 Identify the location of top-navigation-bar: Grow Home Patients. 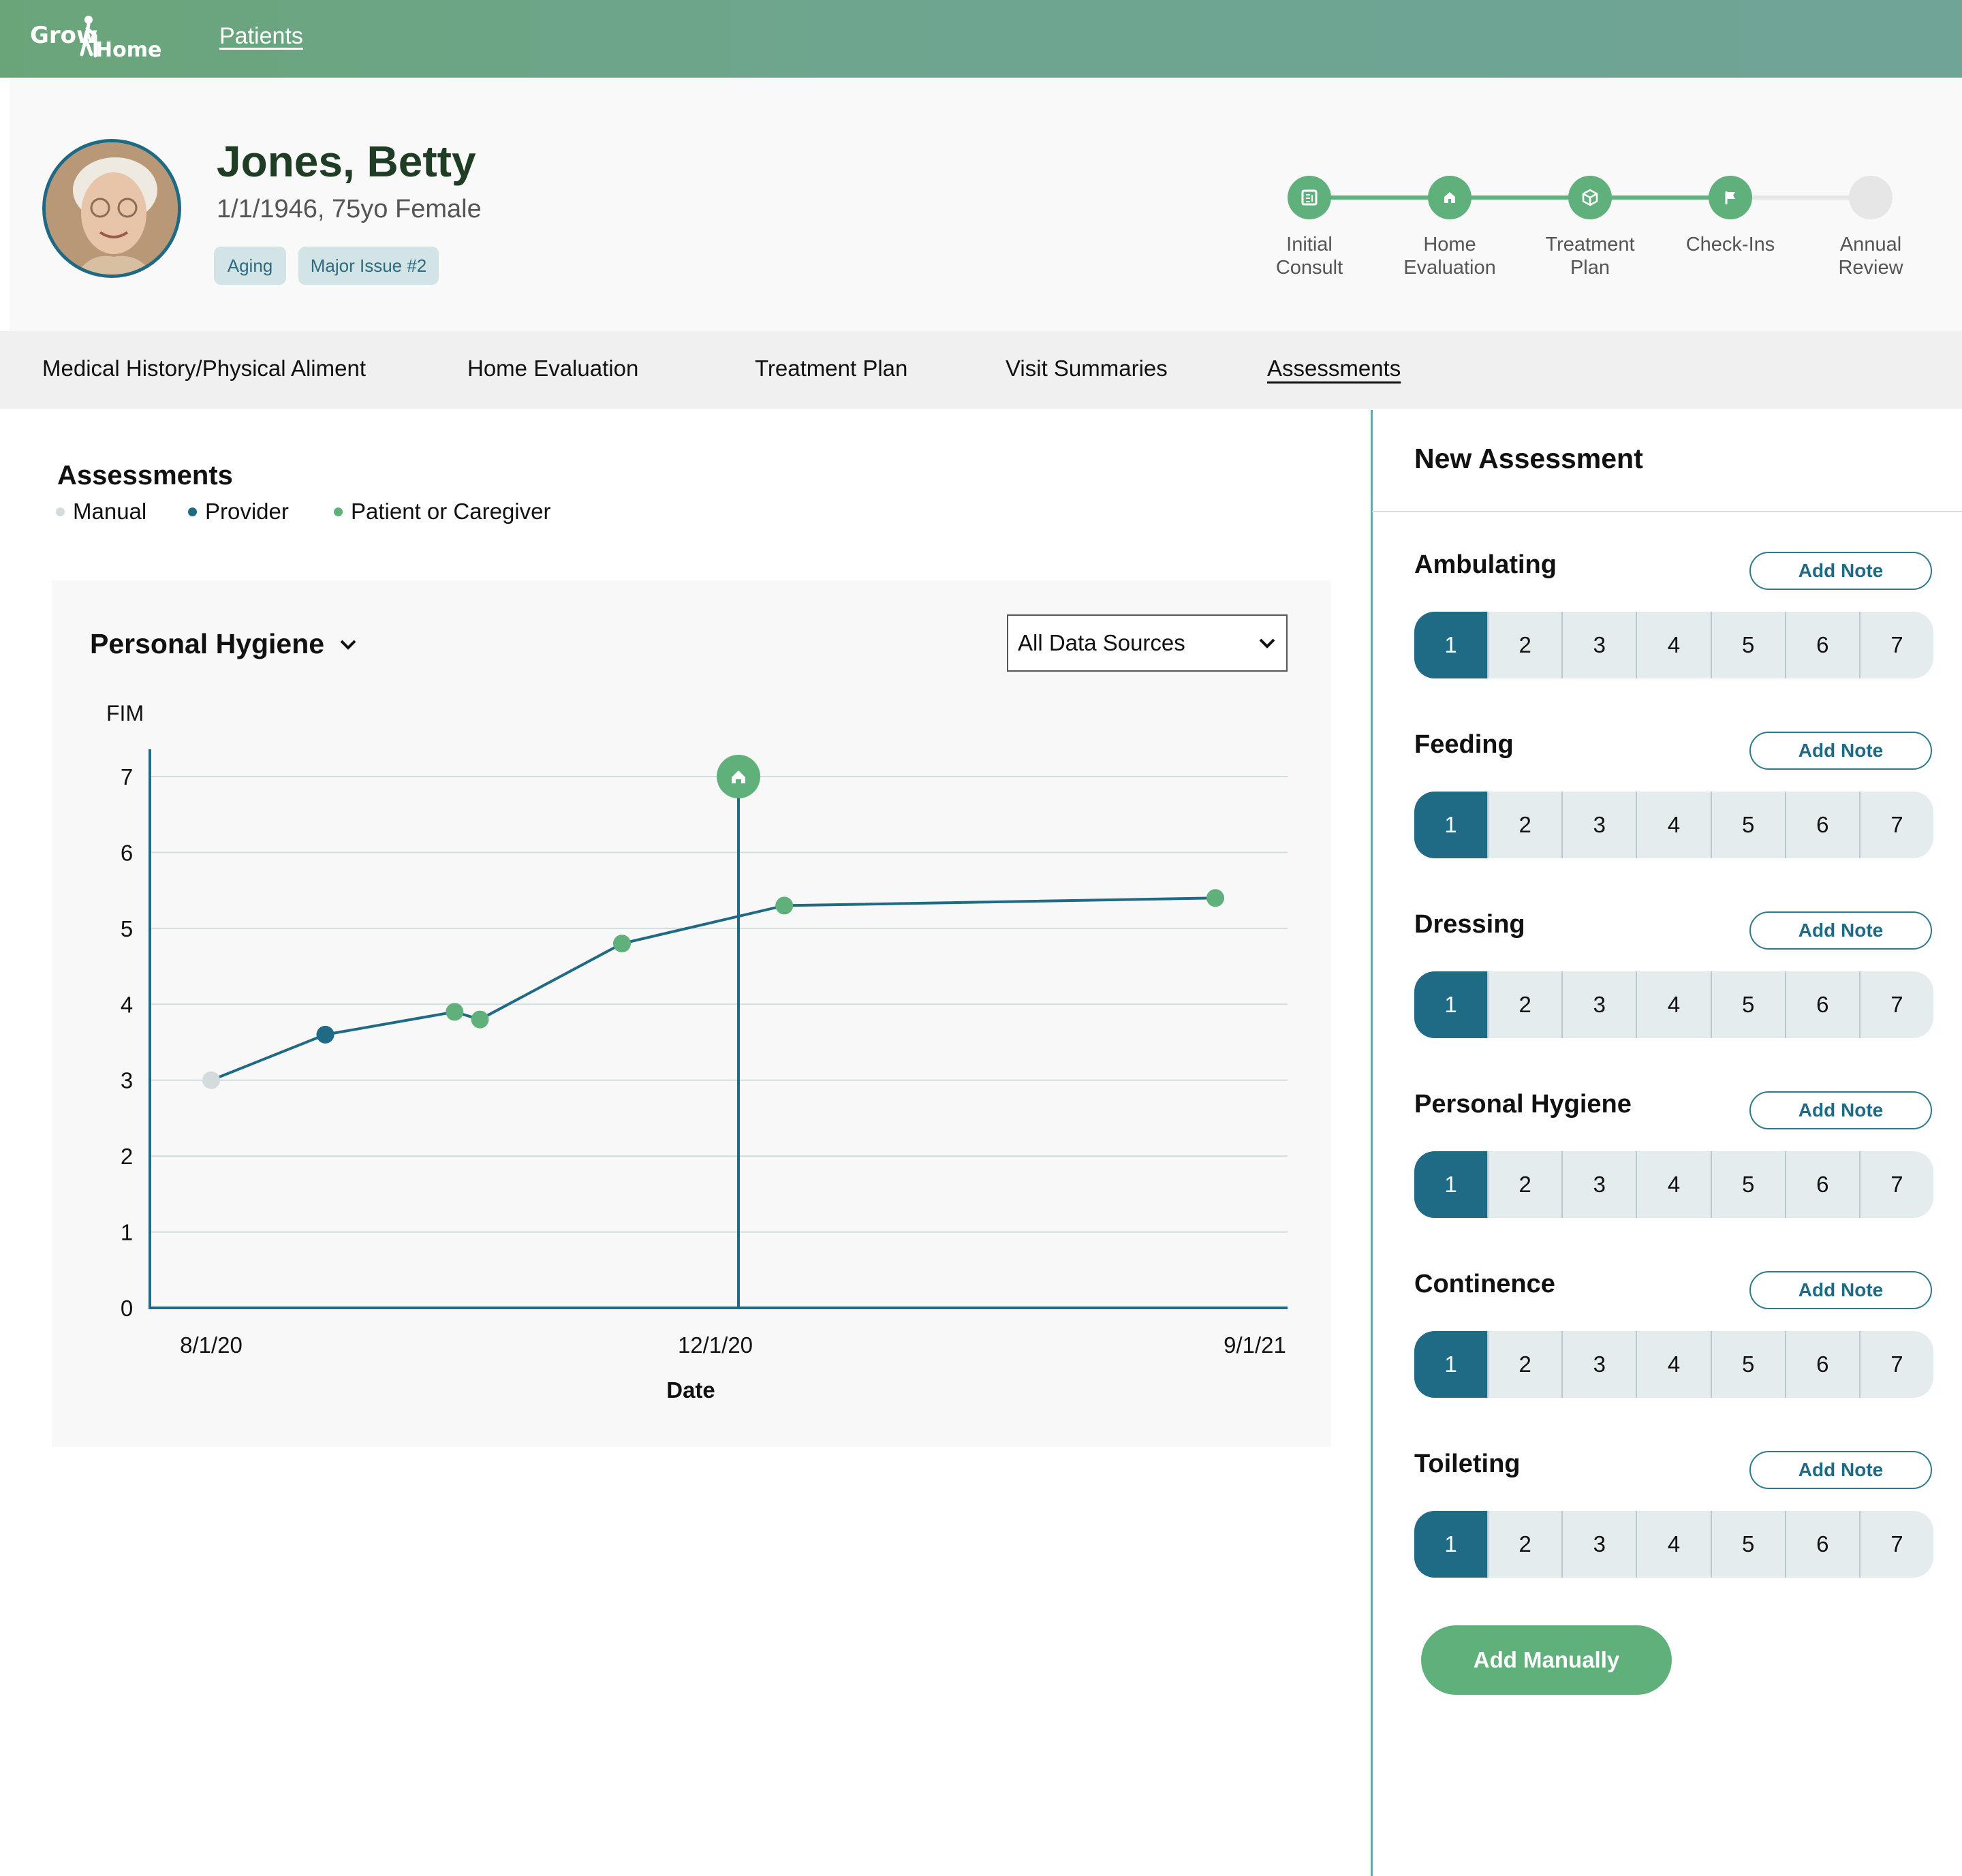
(981, 39).